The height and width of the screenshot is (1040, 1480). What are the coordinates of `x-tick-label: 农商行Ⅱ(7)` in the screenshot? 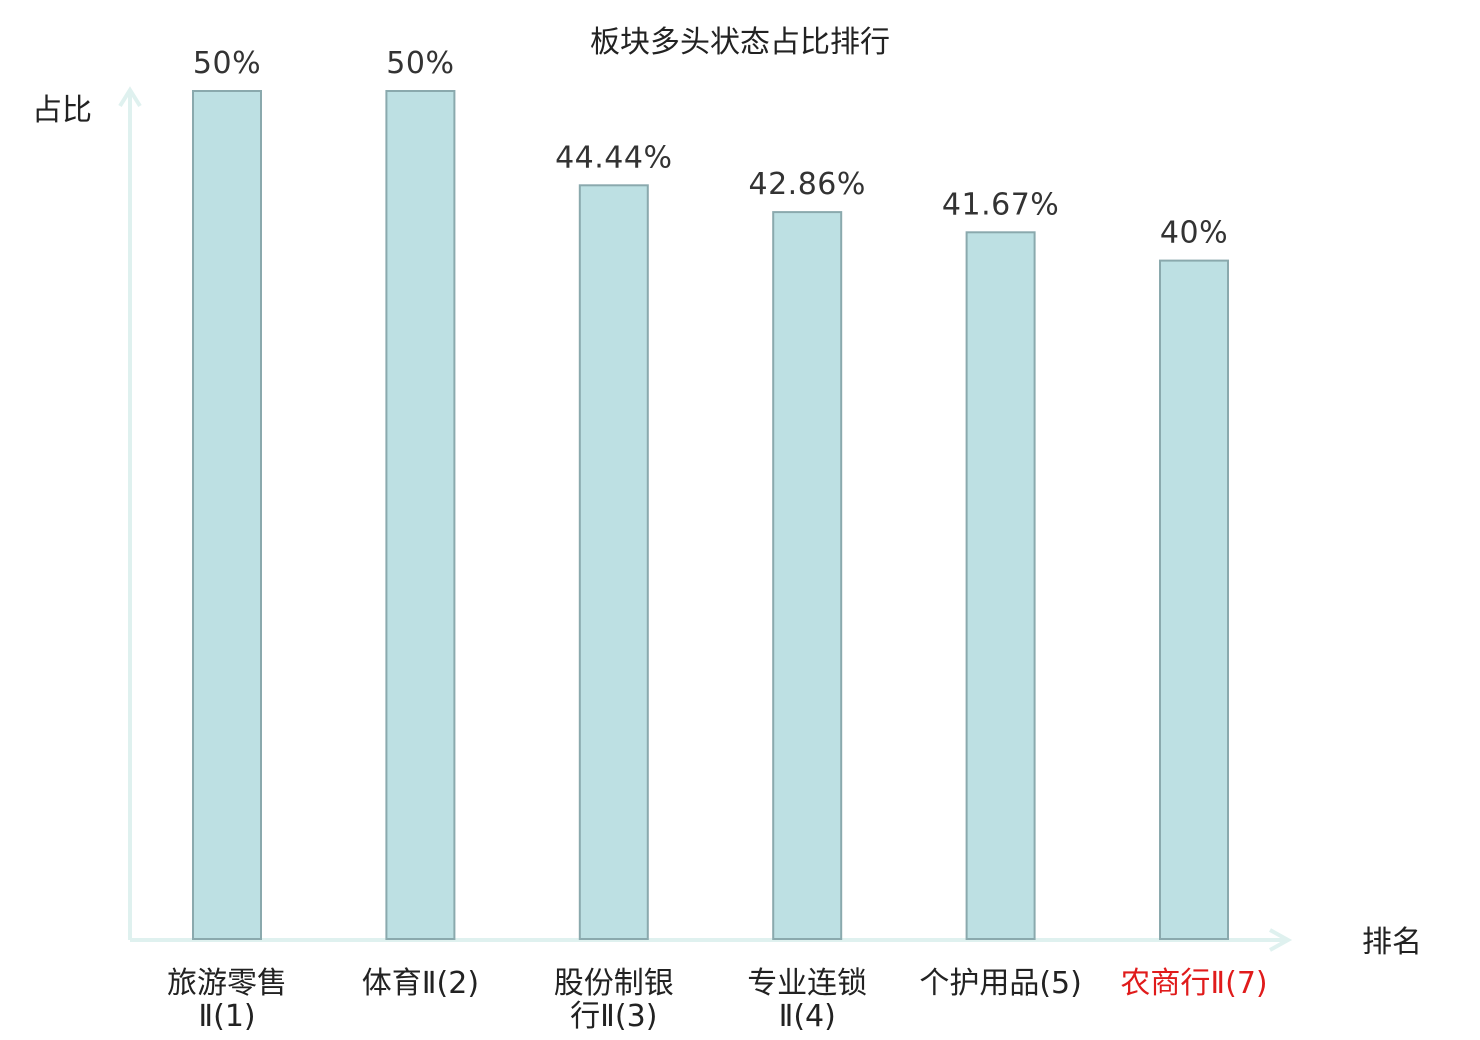 It's located at (1193, 983).